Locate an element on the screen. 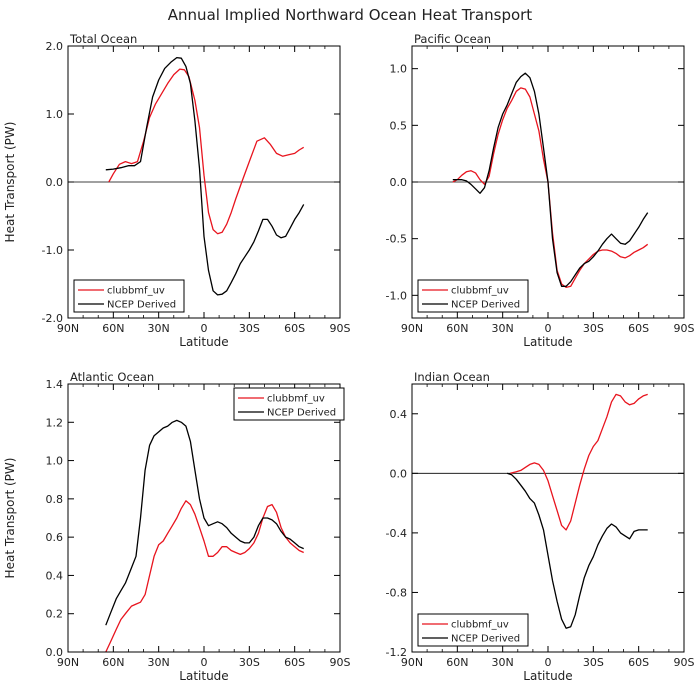  y-tick-label: -0.5 is located at coordinates (396, 239).